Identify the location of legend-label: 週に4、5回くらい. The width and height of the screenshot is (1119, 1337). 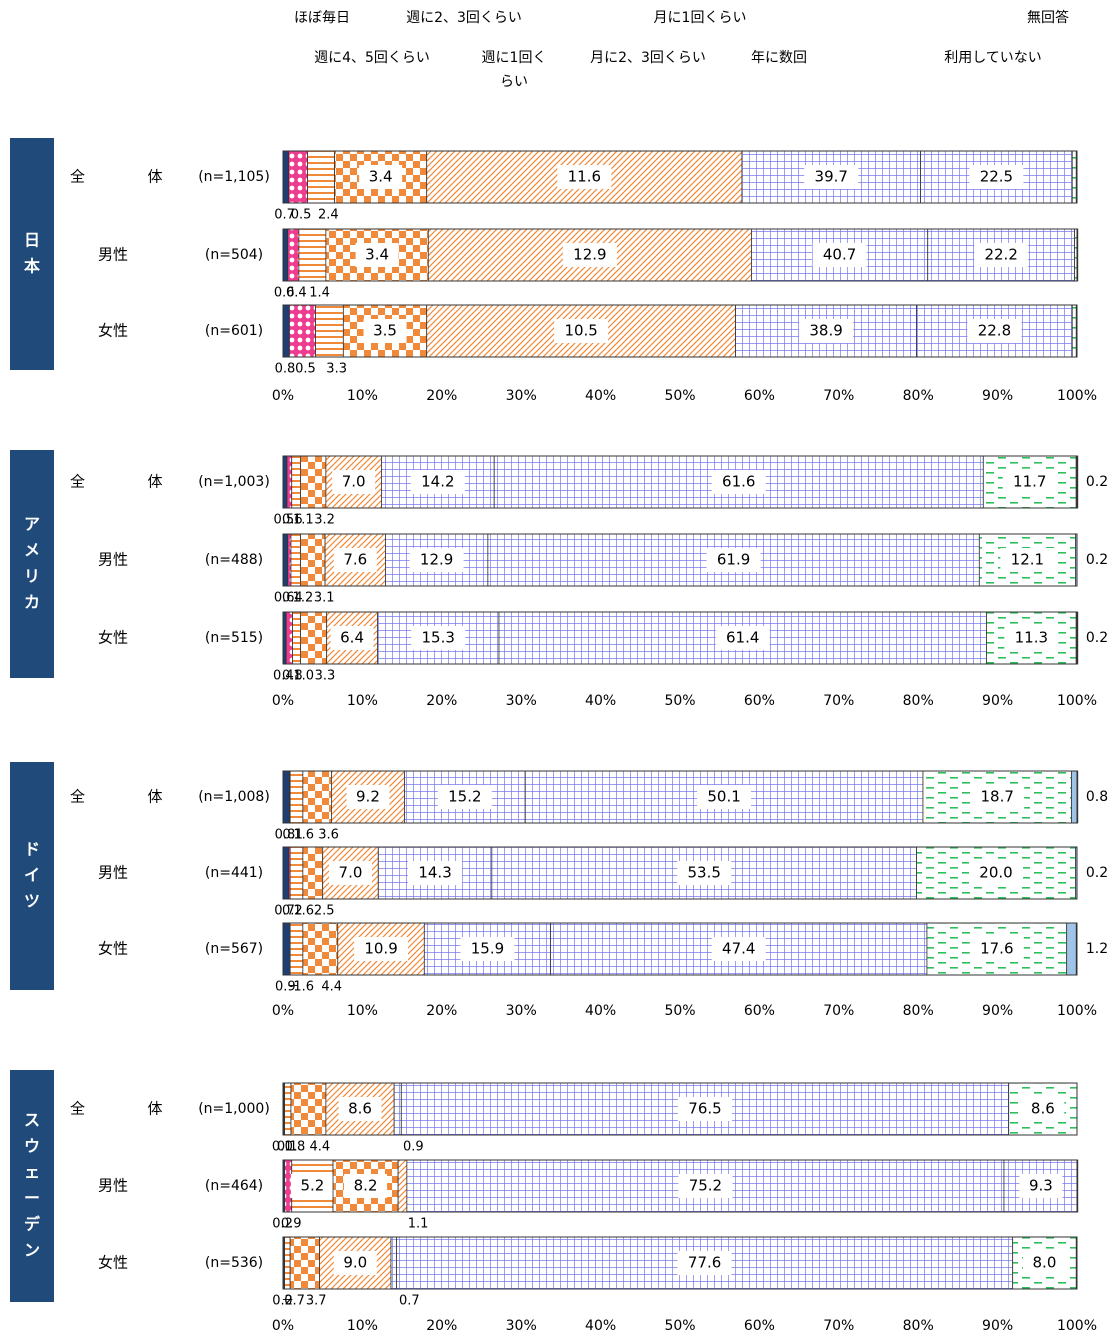
(372, 58).